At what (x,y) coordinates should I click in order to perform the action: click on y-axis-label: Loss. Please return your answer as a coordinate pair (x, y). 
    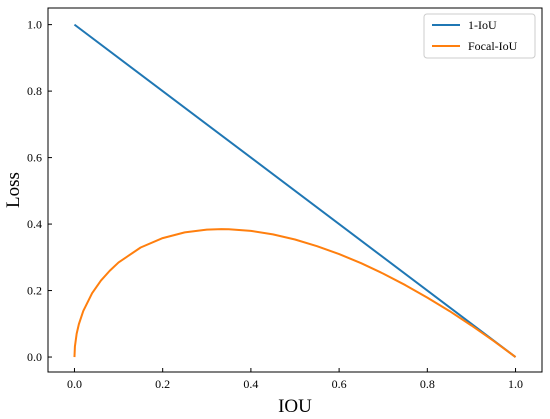
    Looking at the image, I should click on (13, 190).